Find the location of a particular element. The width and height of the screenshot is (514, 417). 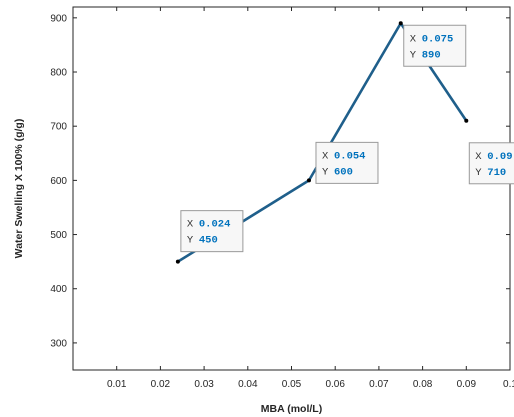

datatip: X 0.075 Y 890 is located at coordinates (435, 45).